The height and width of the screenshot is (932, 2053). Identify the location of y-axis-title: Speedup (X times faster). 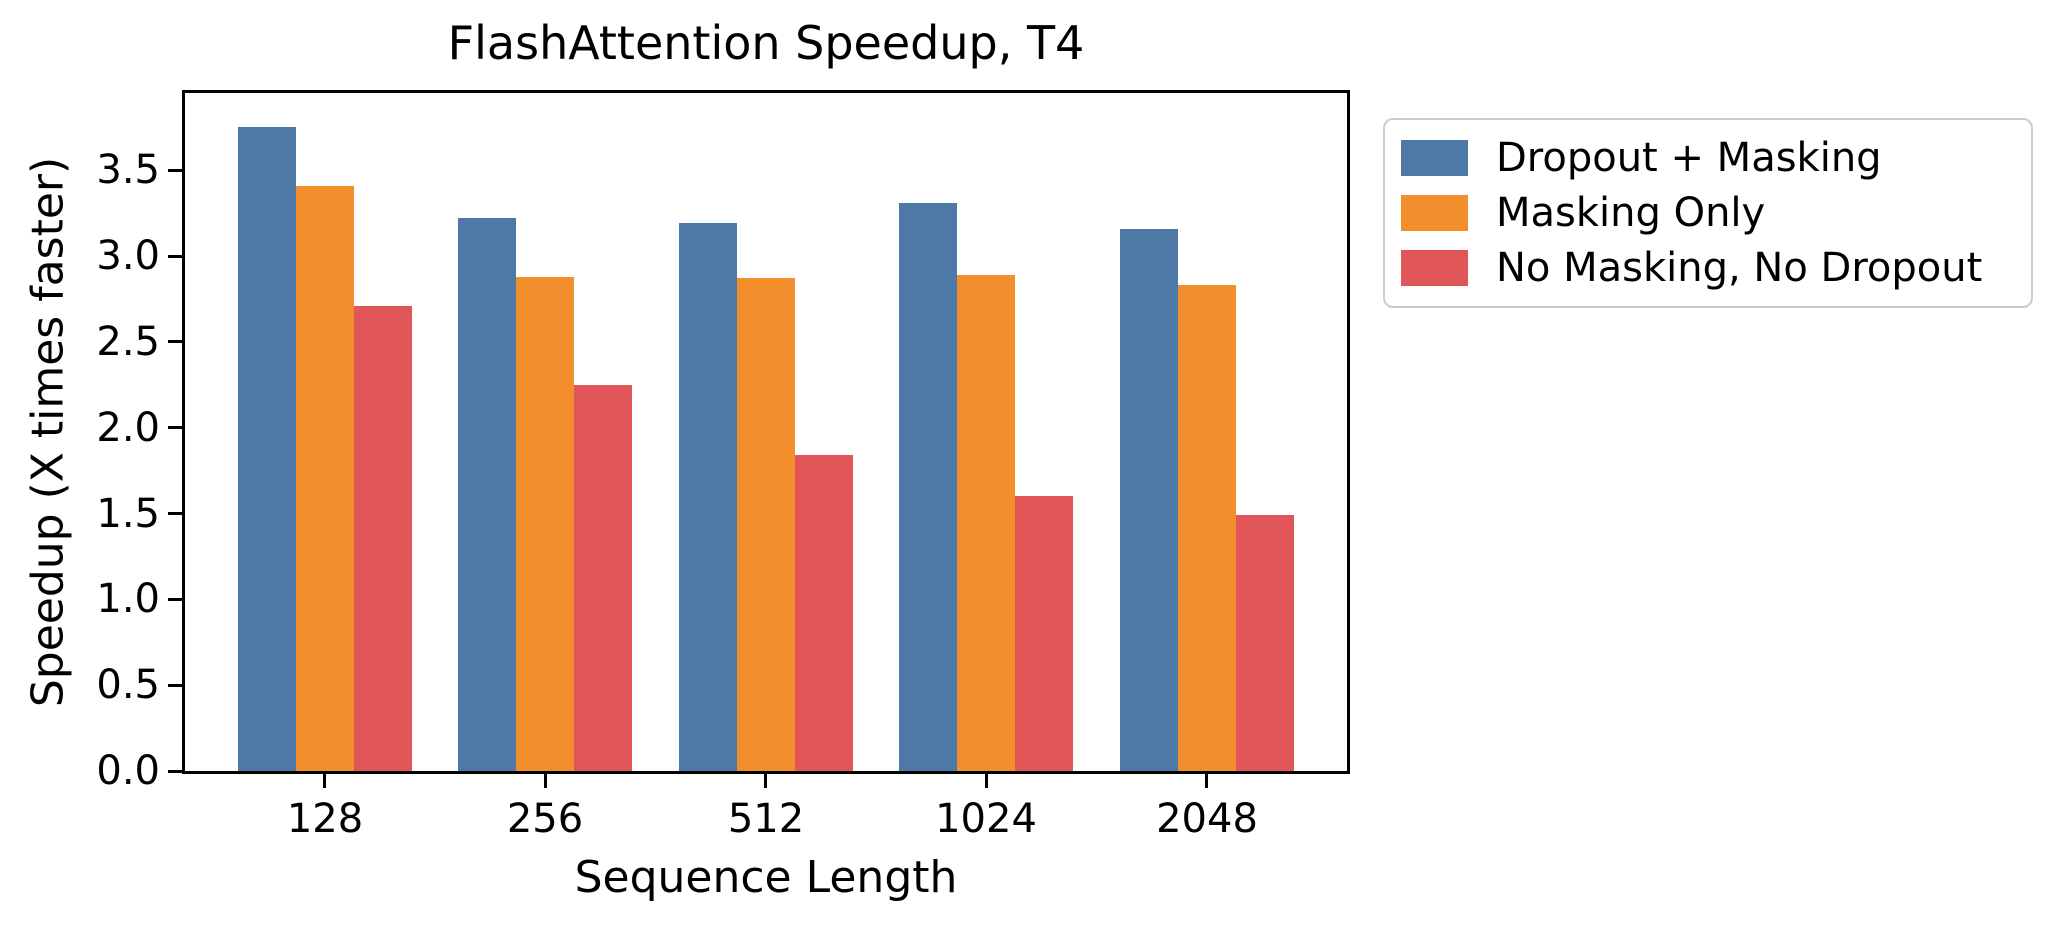
(48, 432).